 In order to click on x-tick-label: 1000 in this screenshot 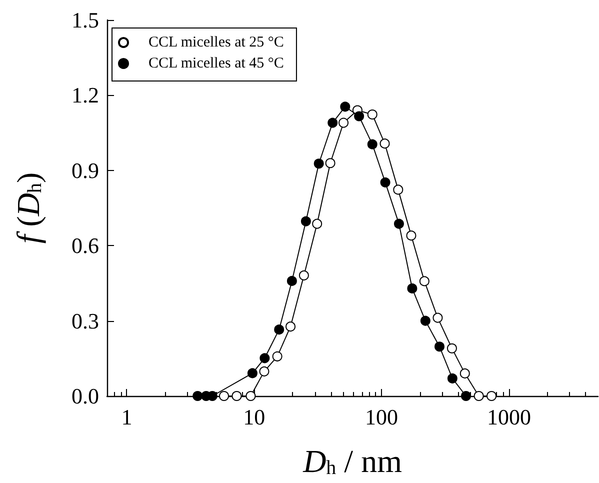, I will do `click(508, 417)`.